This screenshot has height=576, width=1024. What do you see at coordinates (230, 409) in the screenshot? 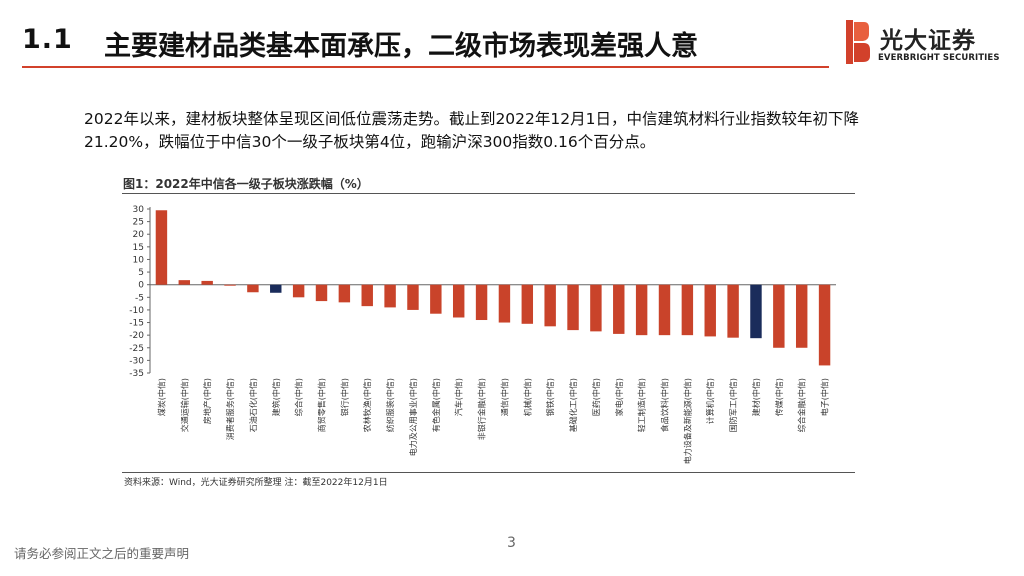
I see `x-category-label: 消费者服务(中信)` at bounding box center [230, 409].